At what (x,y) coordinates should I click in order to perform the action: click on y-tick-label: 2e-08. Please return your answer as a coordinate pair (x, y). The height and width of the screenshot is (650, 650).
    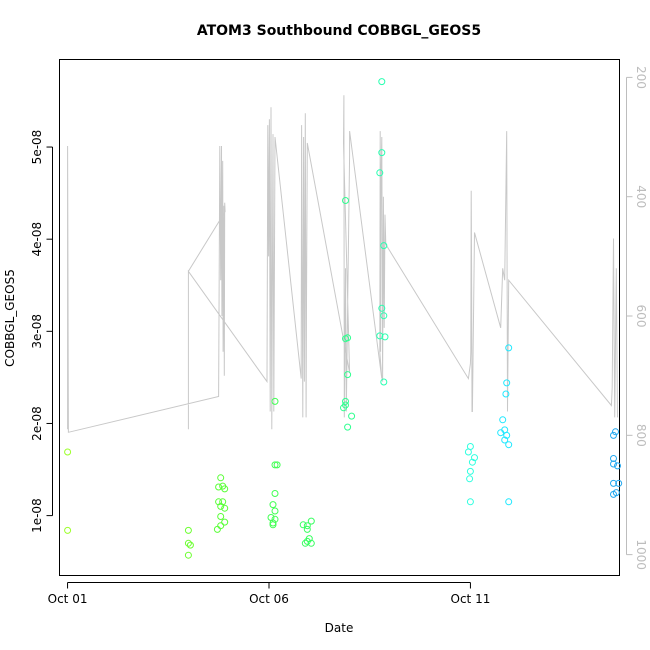
    Looking at the image, I should click on (37, 423).